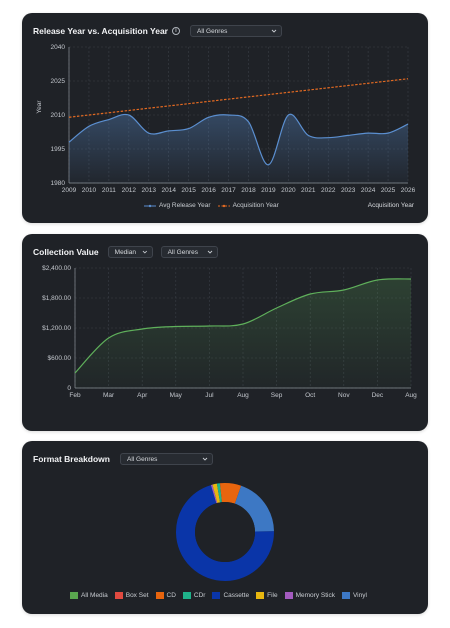 The image size is (450, 628). I want to click on legend-item-memory-stick: Memory Stick, so click(309, 595).